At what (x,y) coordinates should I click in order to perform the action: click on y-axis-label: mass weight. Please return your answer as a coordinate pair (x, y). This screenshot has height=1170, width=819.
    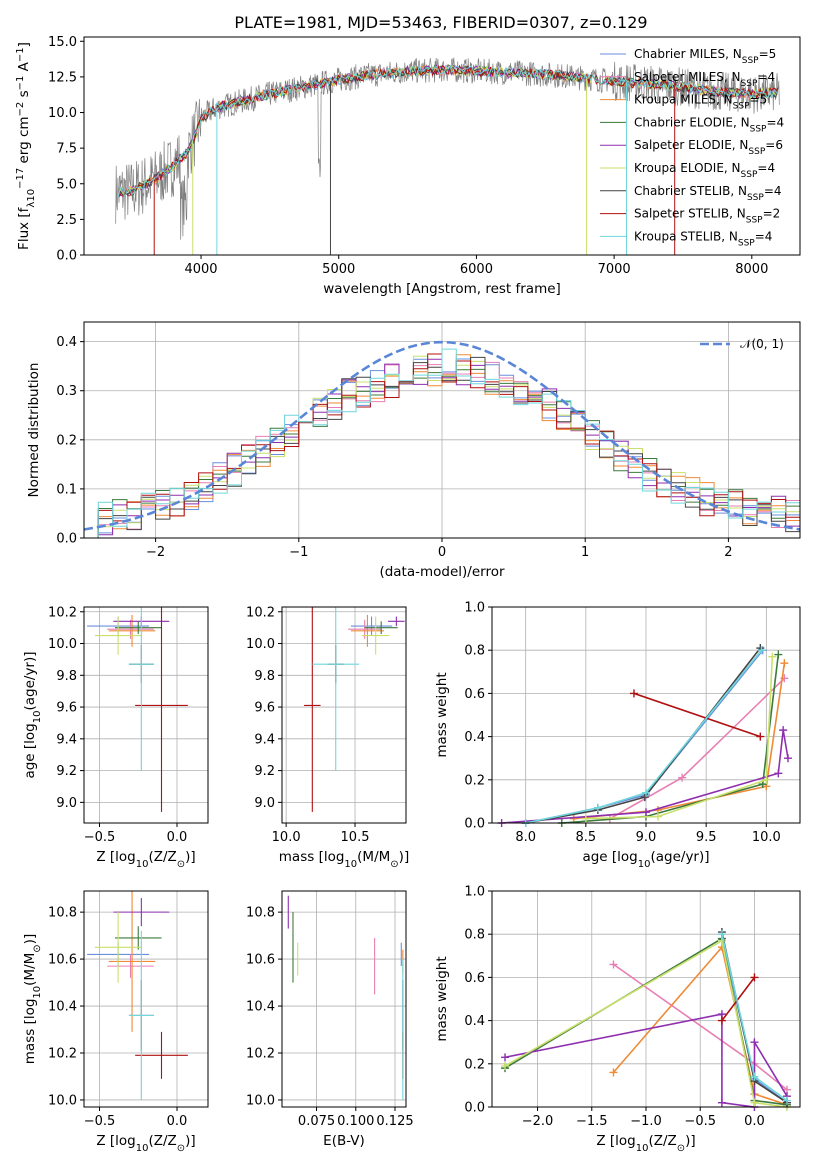
    Looking at the image, I should click on (442, 714).